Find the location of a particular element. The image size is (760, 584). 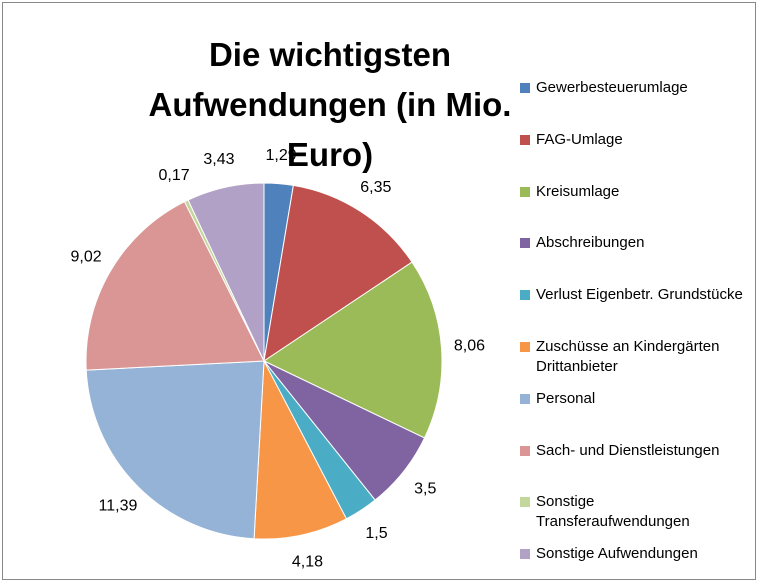

data-label: 9,02 is located at coordinates (86, 256).